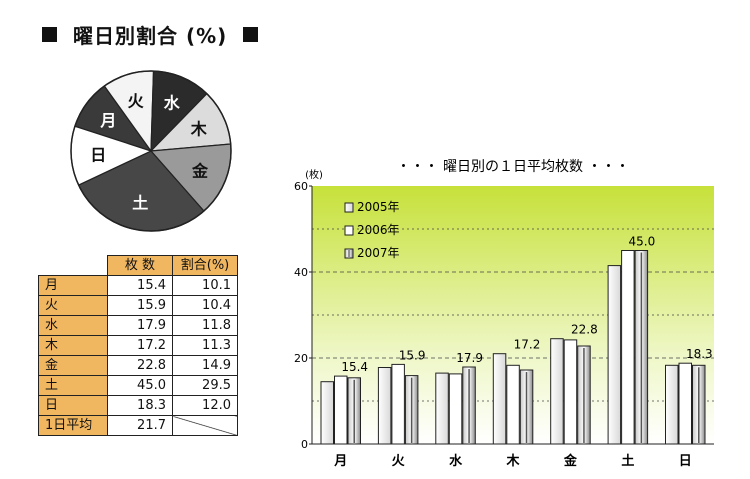 This screenshot has height=479, width=750. Describe the element at coordinates (570, 461) in the screenshot. I see `x-tick-label: 金` at that location.